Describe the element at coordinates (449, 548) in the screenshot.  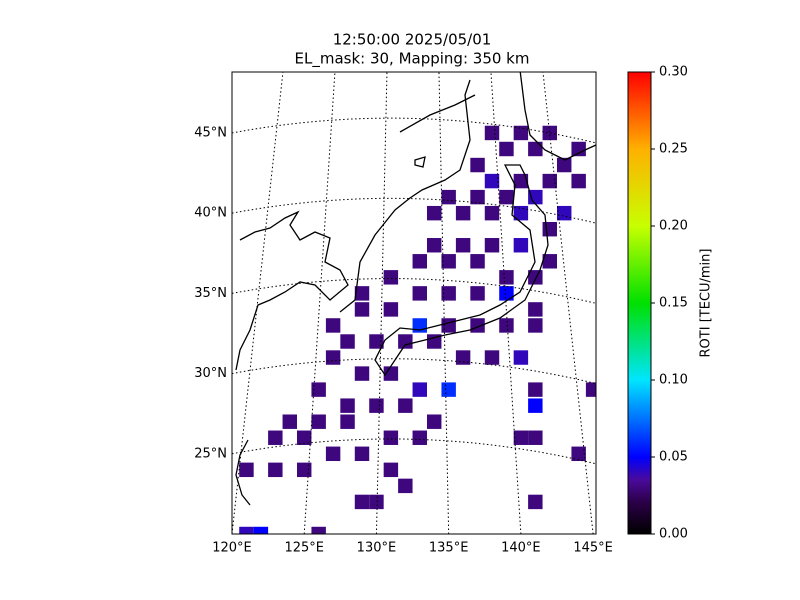
I see `lon-label: 135°E` at that location.